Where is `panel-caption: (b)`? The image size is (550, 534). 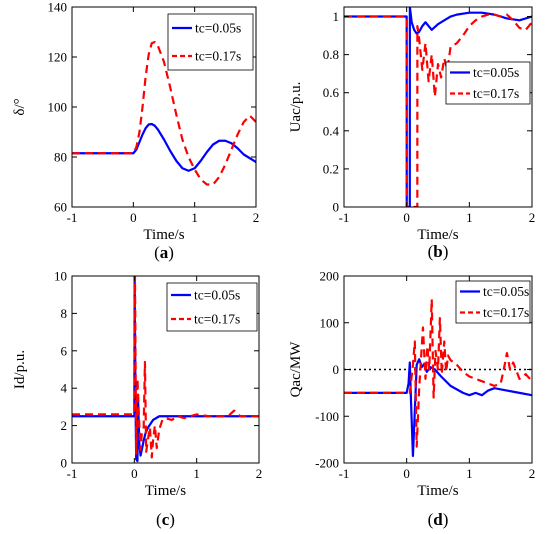
panel-caption: (b) is located at coordinates (438, 251).